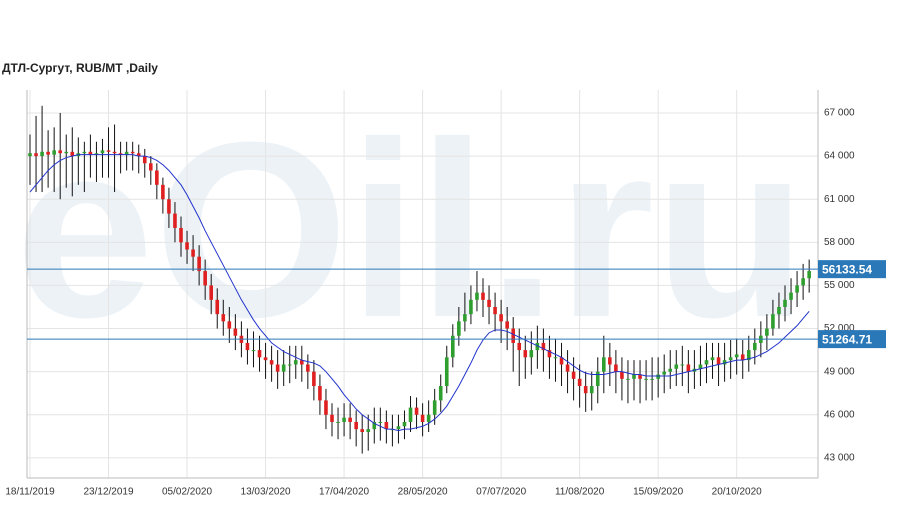  What do you see at coordinates (501, 492) in the screenshot?
I see `x-tick-label: 07/07/2020` at bounding box center [501, 492].